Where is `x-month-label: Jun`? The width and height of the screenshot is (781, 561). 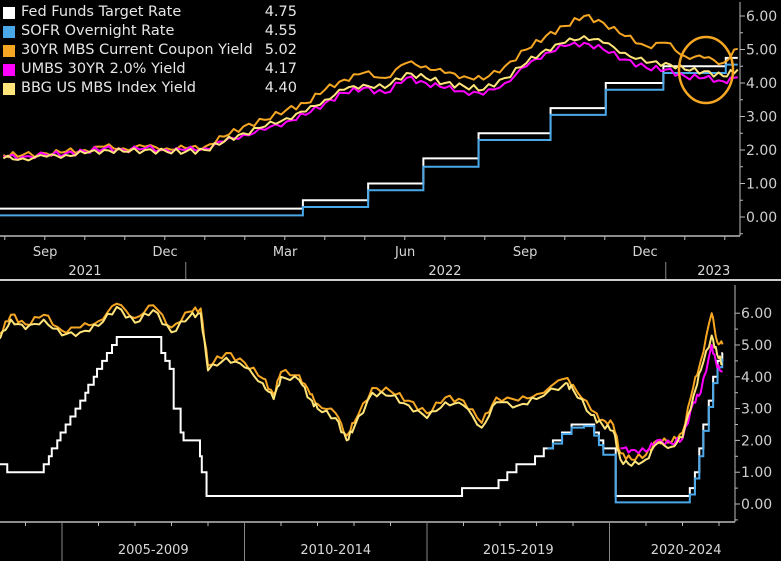
x-month-label: Jun is located at coordinates (404, 252).